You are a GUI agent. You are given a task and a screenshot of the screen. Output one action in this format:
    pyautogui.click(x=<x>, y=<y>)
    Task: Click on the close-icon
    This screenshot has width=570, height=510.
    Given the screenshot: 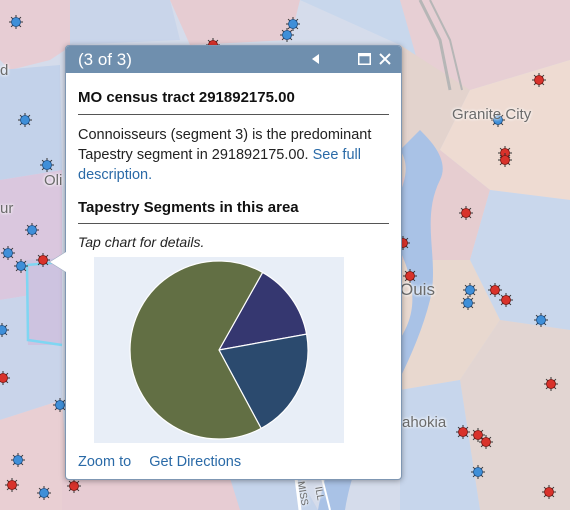 What is the action you would take?
    pyautogui.click(x=385, y=59)
    